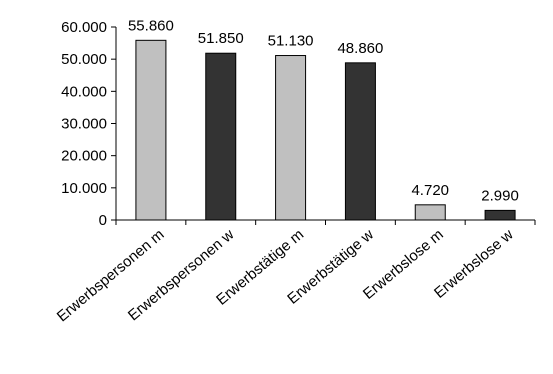 The width and height of the screenshot is (553, 374). What do you see at coordinates (84, 124) in the screenshot?
I see `y-tick-label: 30.000` at bounding box center [84, 124].